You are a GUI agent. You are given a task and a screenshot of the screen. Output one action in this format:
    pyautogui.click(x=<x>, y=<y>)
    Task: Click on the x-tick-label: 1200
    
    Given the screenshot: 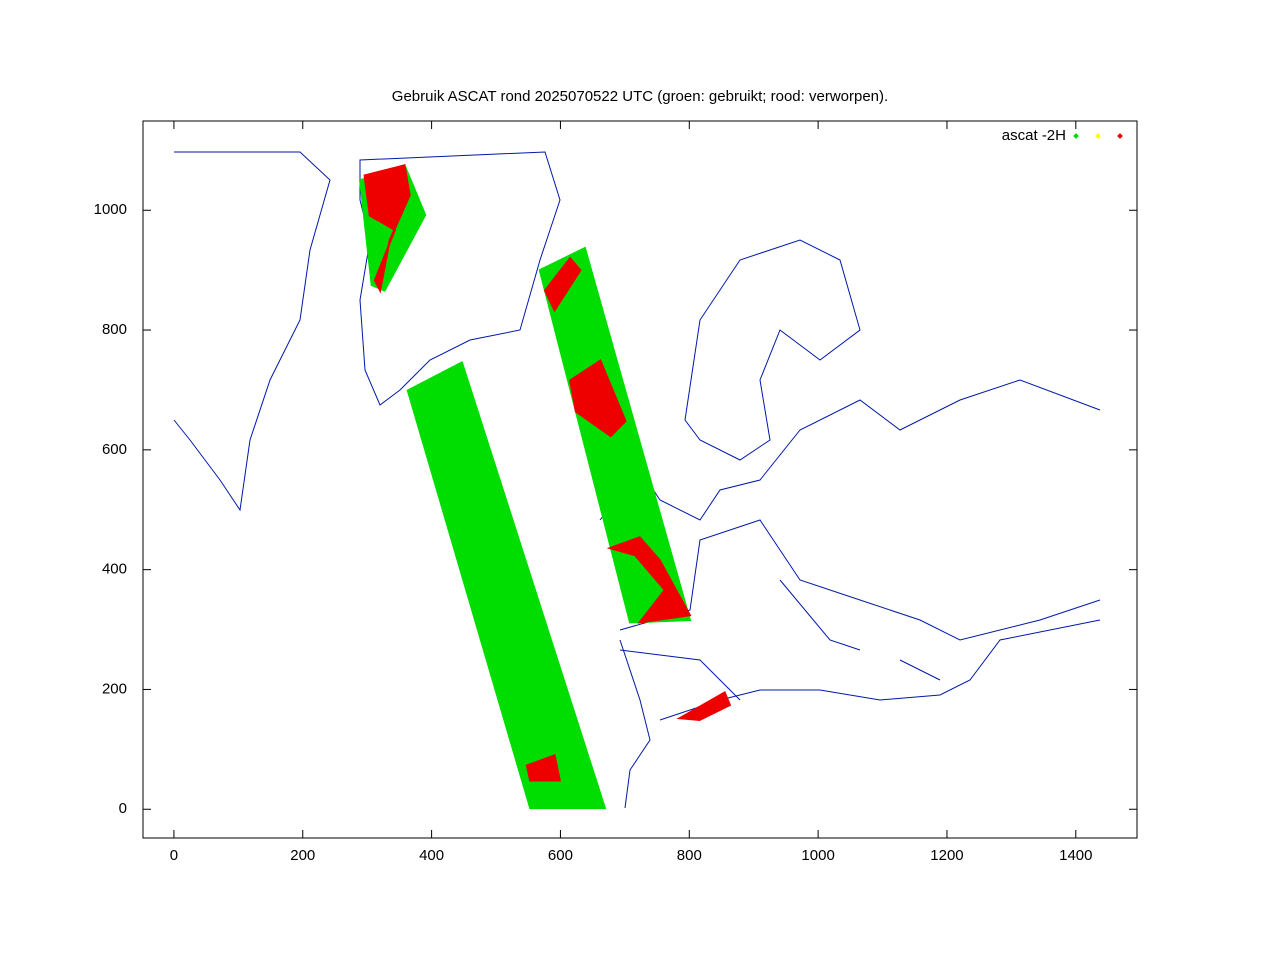 What is the action you would take?
    pyautogui.click(x=946, y=855)
    